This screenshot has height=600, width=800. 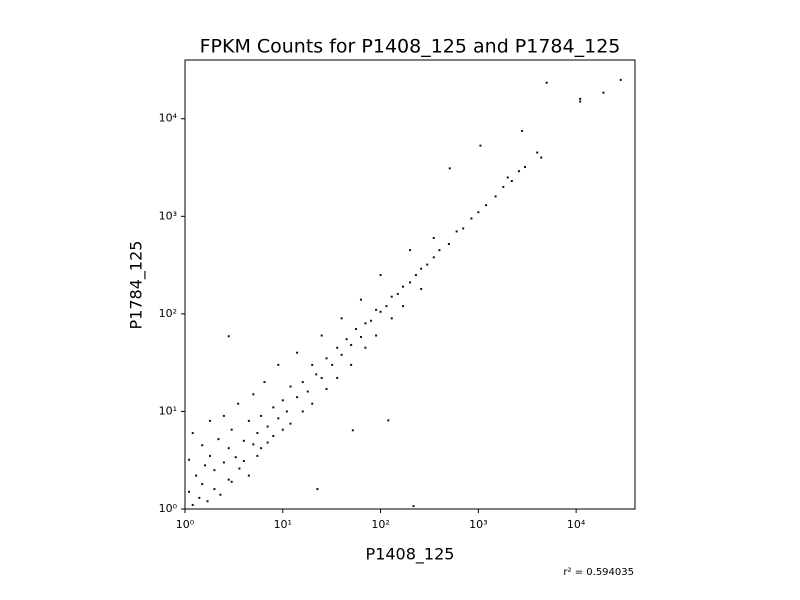 I want to click on x-tick-label: 10², so click(x=380, y=524).